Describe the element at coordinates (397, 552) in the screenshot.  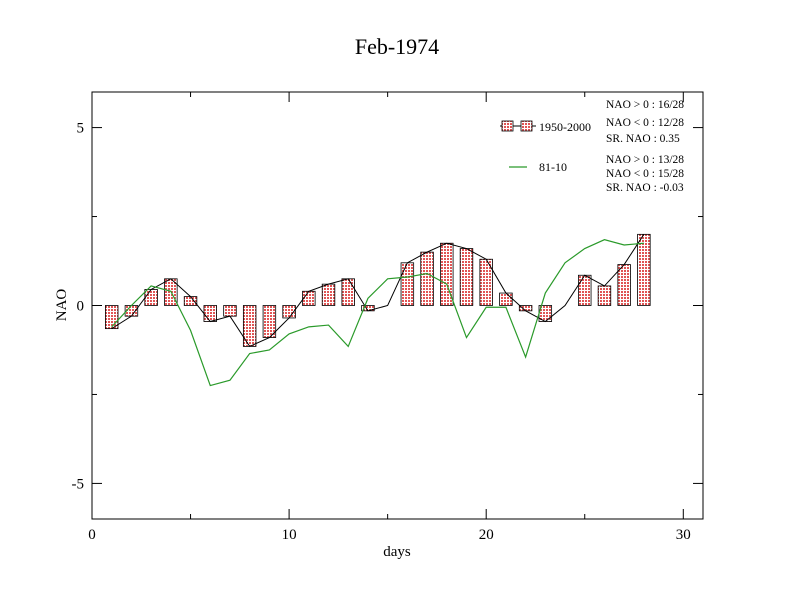
I see `x-axis-label: days` at that location.